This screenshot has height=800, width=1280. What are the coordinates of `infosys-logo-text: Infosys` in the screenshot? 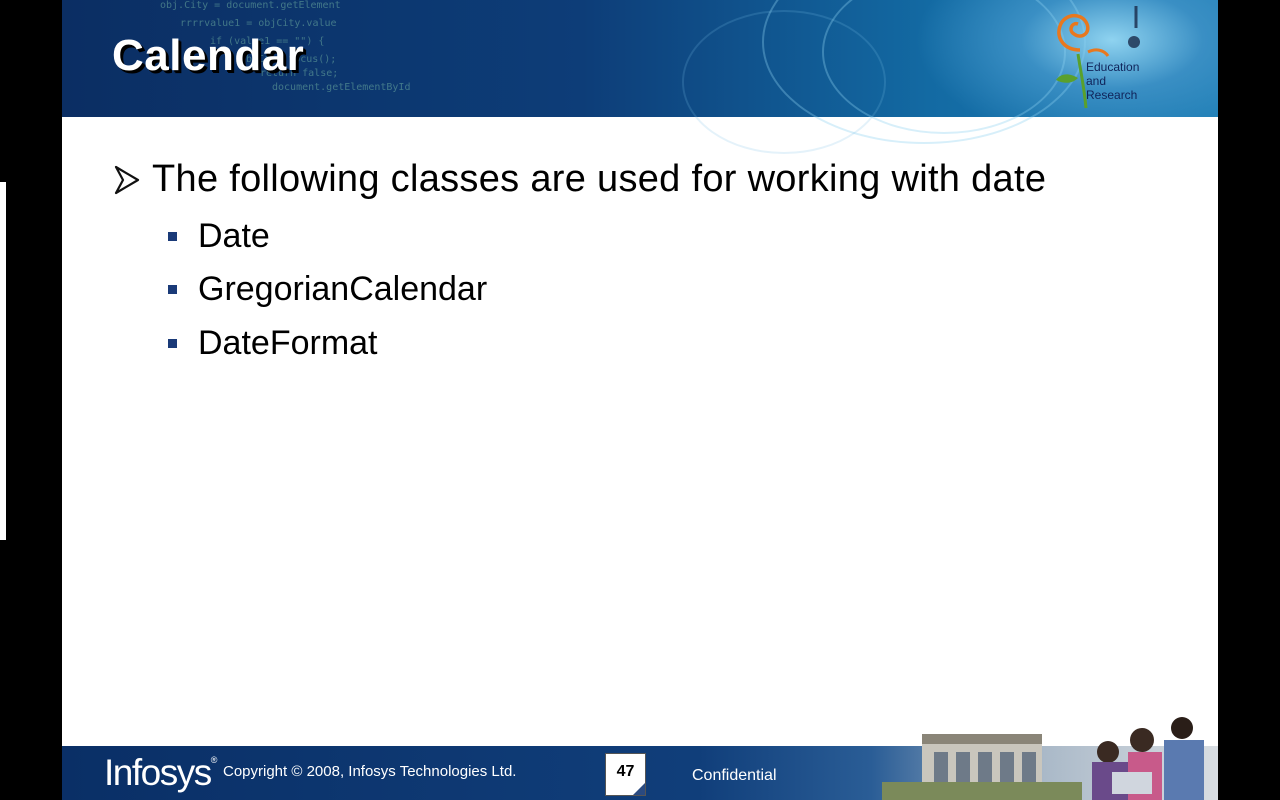 It's located at (158, 772).